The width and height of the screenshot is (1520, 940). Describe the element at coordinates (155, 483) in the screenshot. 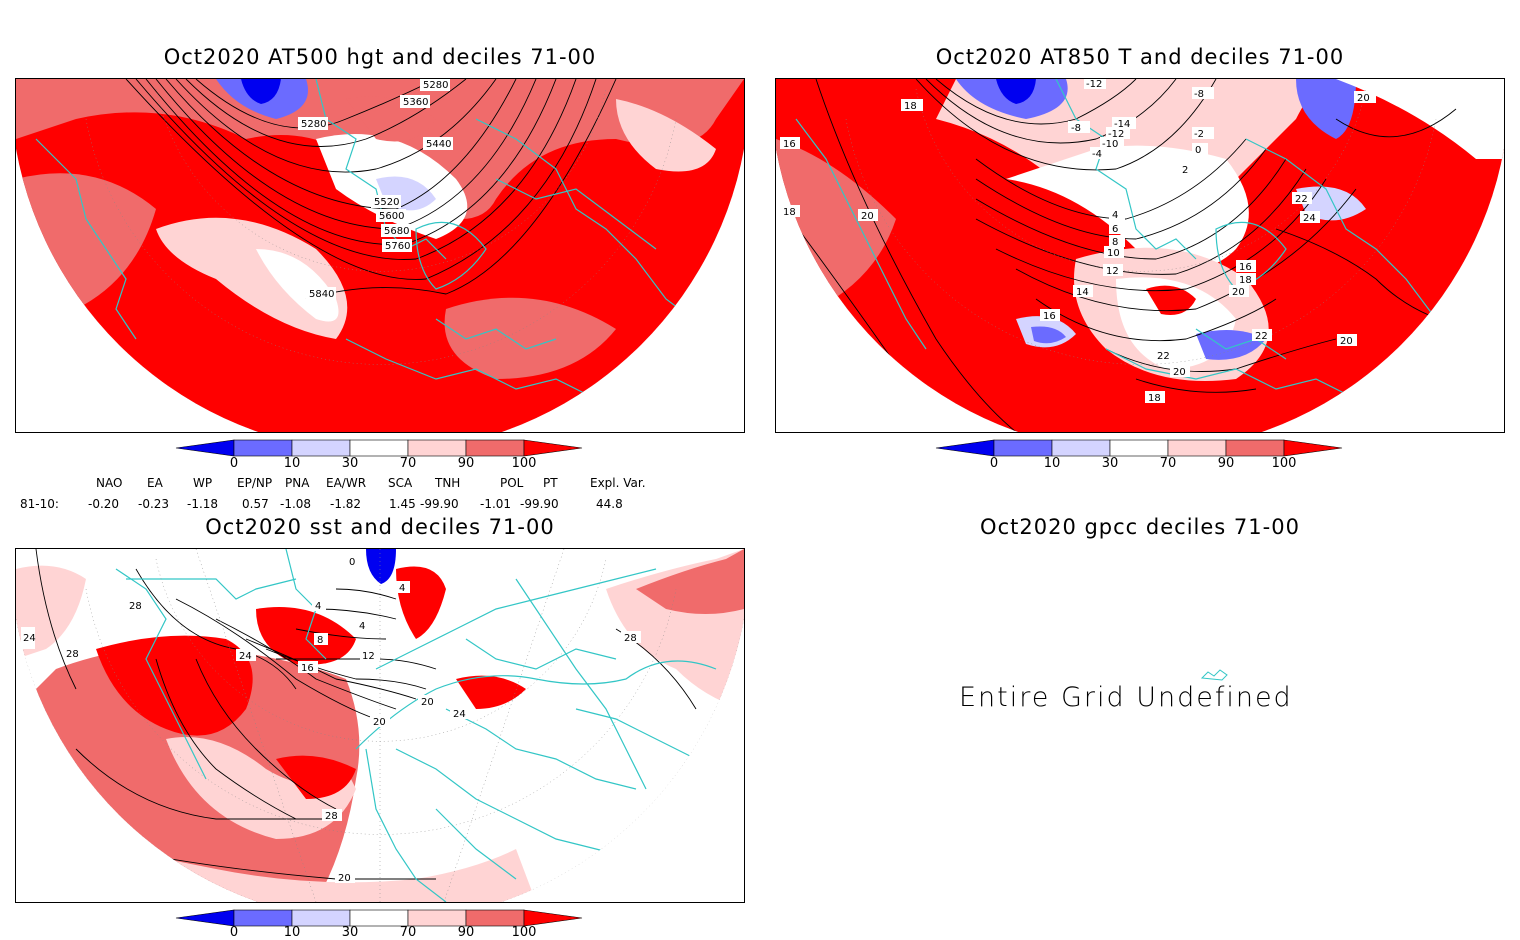

I see `index-header-ea: EA` at that location.